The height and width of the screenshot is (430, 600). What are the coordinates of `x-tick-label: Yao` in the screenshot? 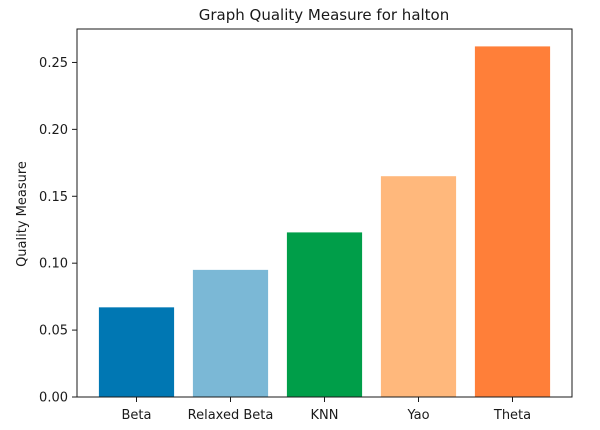 It's located at (417, 415).